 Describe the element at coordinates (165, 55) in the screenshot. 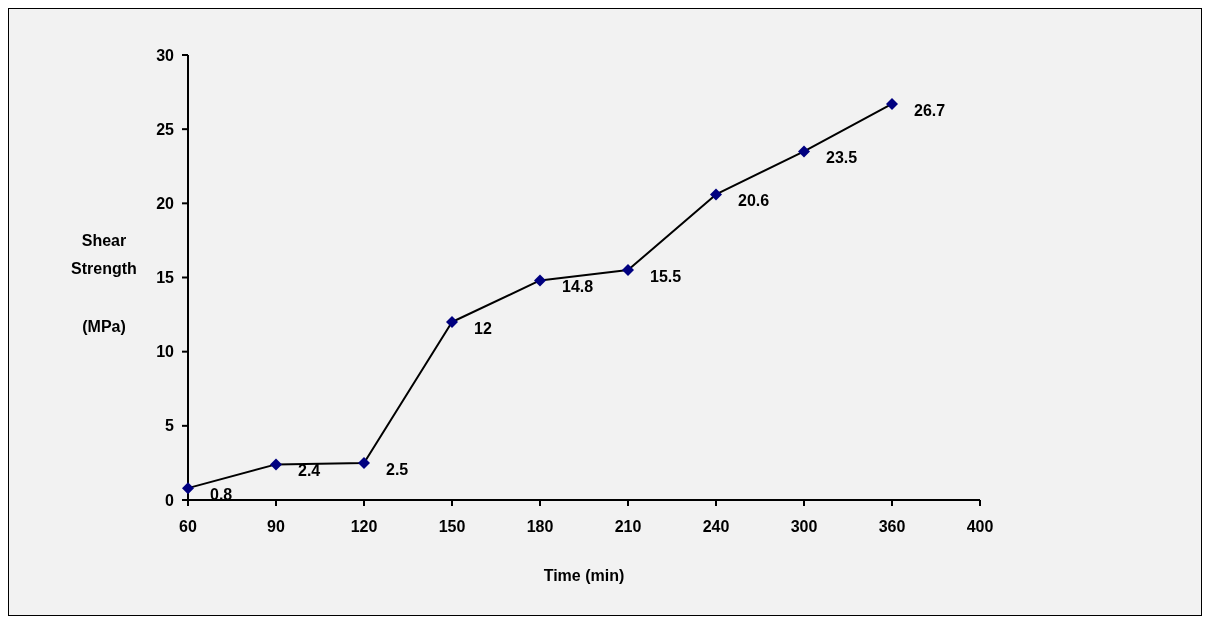

I see `y-tick-label: 30` at that location.